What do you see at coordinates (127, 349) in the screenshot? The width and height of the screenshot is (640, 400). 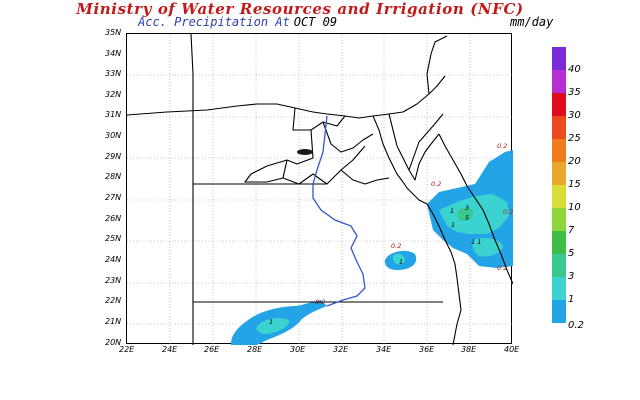 I see `lon-label: 22E` at bounding box center [127, 349].